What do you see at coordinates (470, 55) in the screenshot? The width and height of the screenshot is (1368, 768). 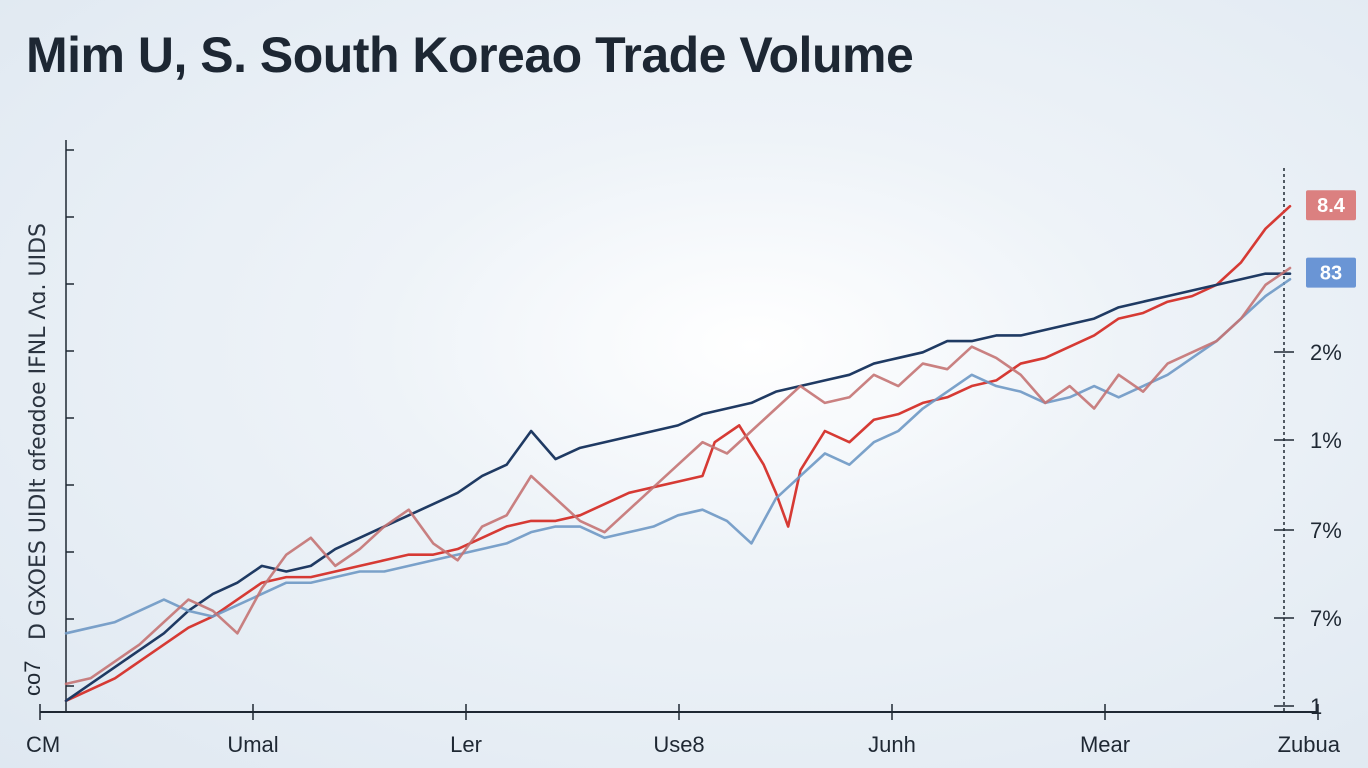 I see `chart-title: Mim U, S. South Koreao Trade Volume` at bounding box center [470, 55].